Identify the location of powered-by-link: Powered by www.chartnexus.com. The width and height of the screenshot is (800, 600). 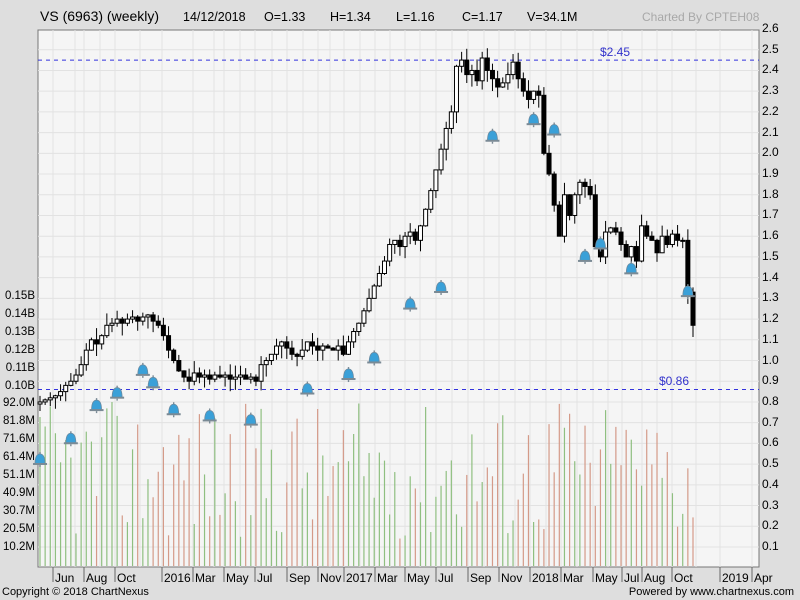
(711, 592).